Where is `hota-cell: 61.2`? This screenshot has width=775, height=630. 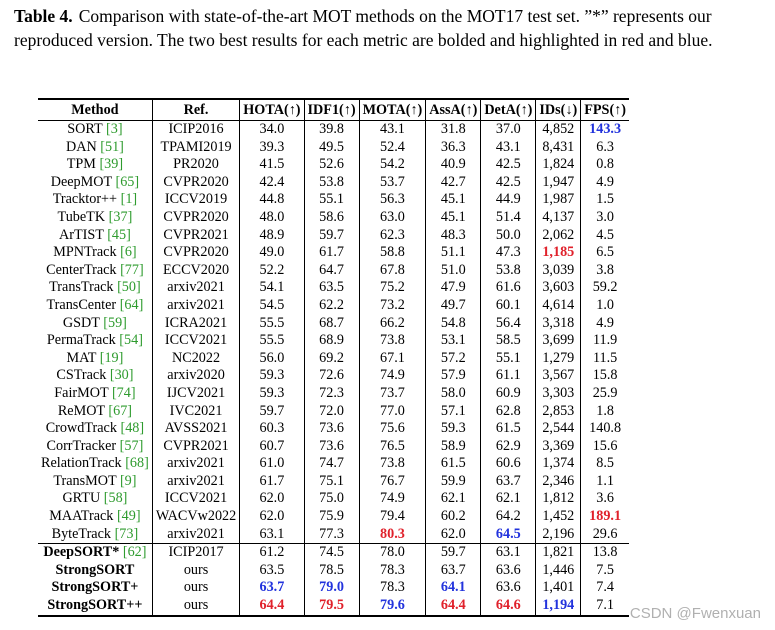 hota-cell: 61.2 is located at coordinates (272, 552).